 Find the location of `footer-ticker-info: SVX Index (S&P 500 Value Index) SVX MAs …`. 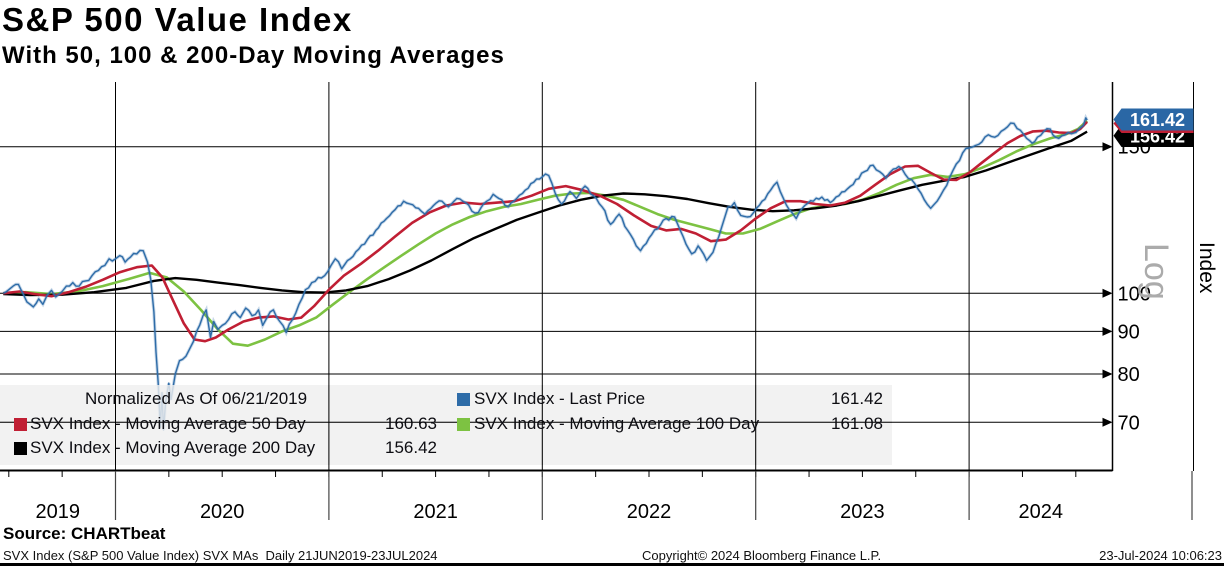

footer-ticker-info: SVX Index (S&P 500 Value Index) SVX MAs … is located at coordinates (220, 555).